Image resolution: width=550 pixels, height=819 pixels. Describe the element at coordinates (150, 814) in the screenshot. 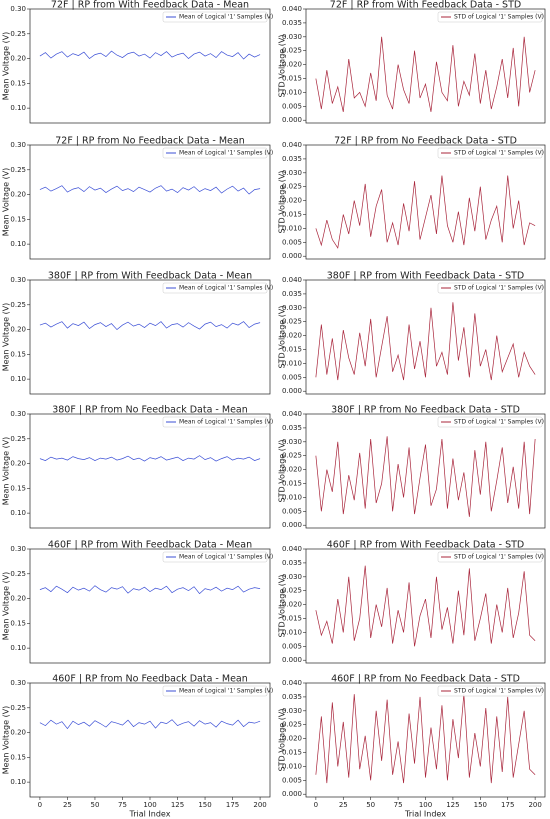

I see `x-axis-label: Trial Index` at that location.